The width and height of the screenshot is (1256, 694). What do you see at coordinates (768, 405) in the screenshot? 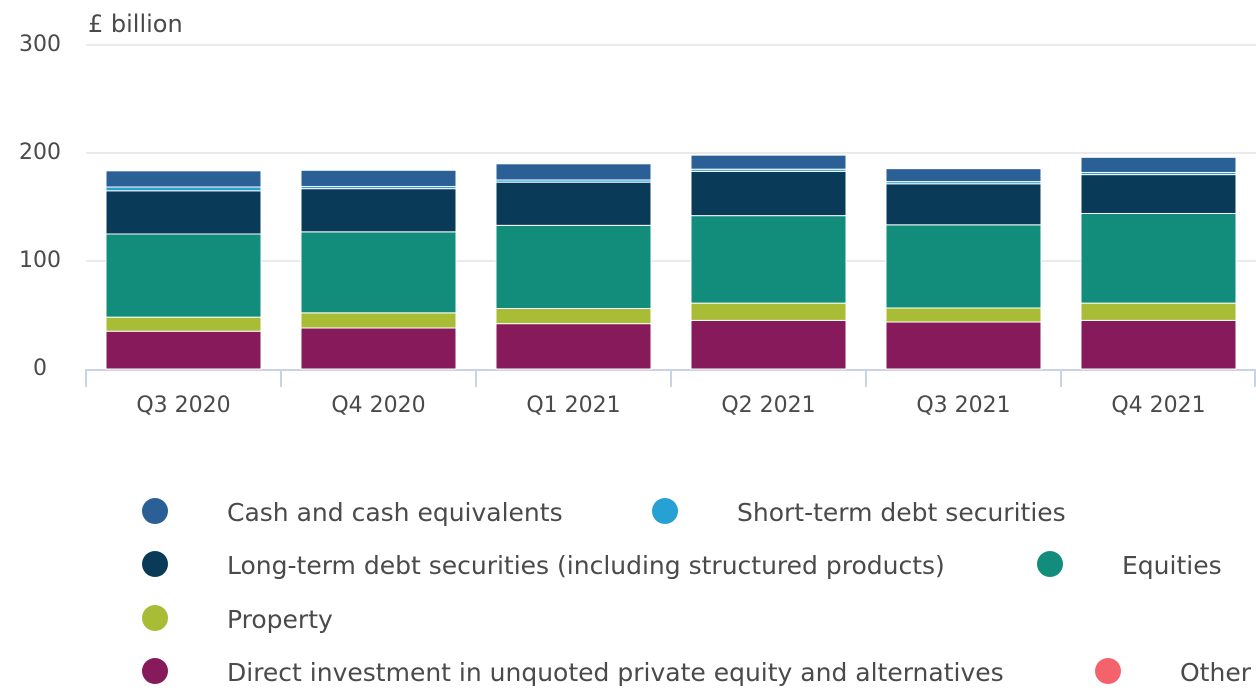
I see `x-tick-label: Q2 2021` at bounding box center [768, 405].